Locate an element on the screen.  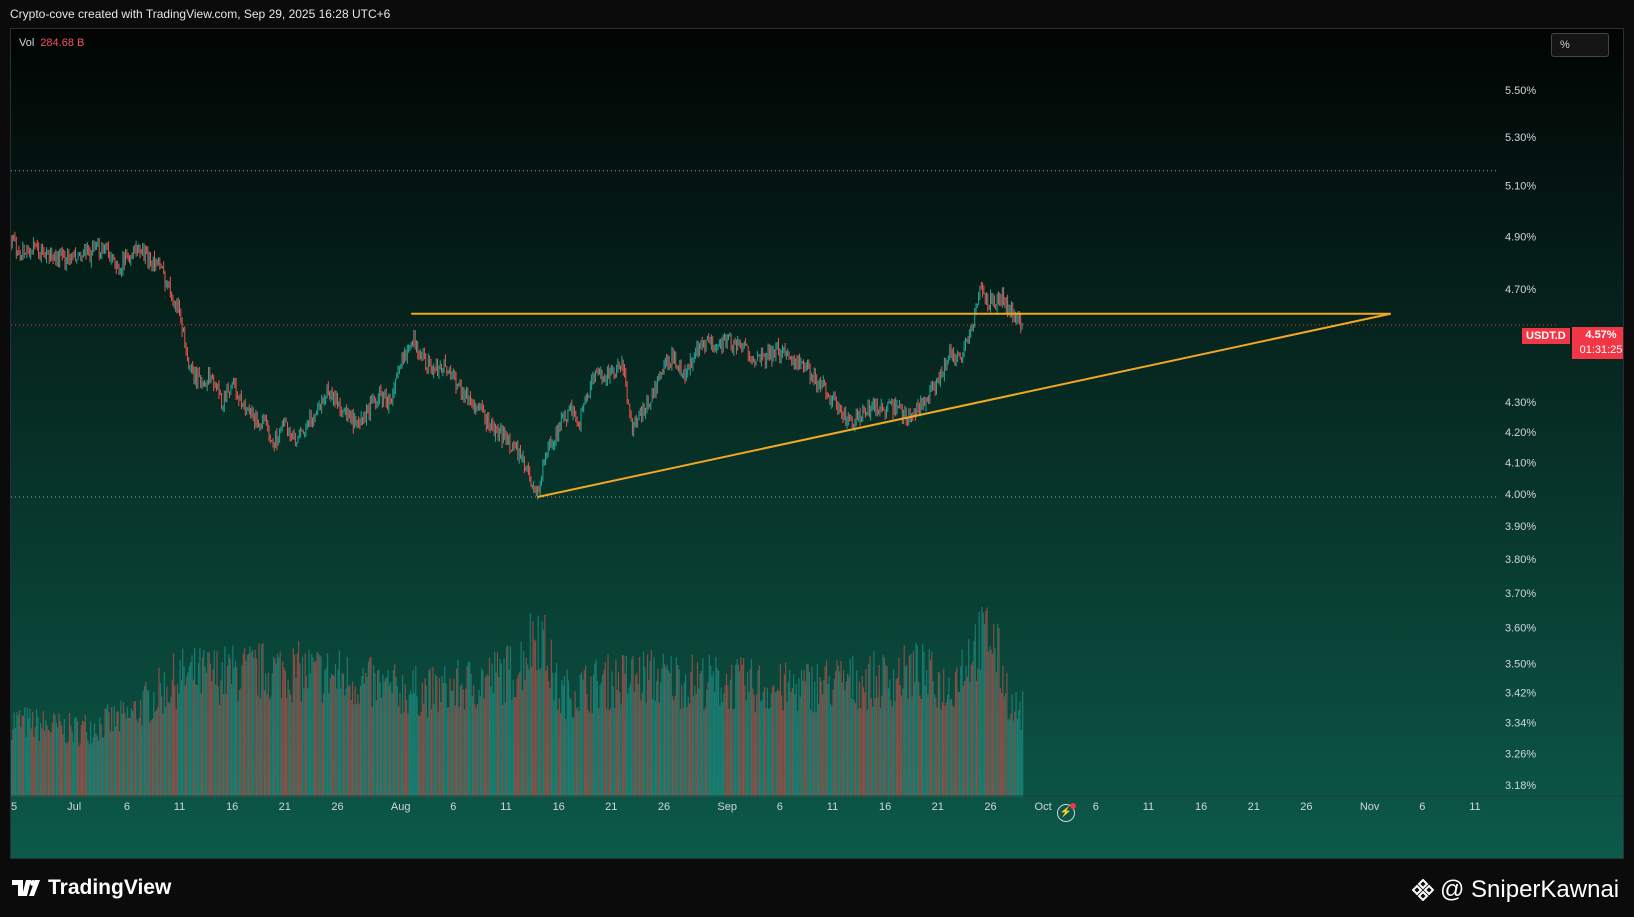
tradingview-logo: TradingView is located at coordinates (91, 888).